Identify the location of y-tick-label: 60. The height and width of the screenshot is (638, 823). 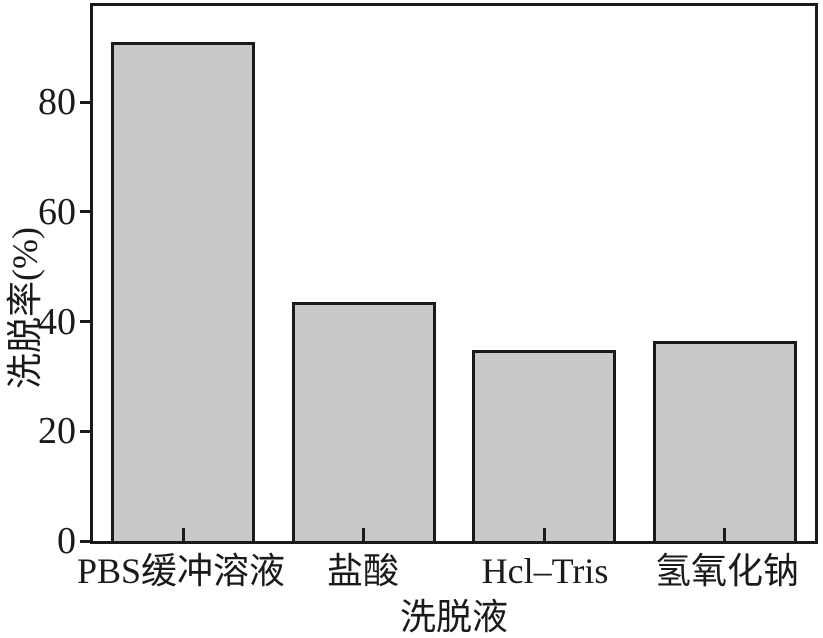
(57, 211).